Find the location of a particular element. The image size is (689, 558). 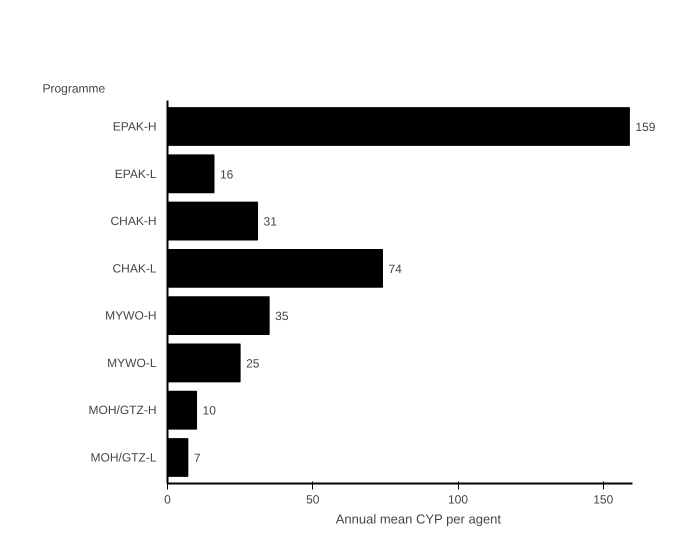

data-label: 10 is located at coordinates (209, 411).